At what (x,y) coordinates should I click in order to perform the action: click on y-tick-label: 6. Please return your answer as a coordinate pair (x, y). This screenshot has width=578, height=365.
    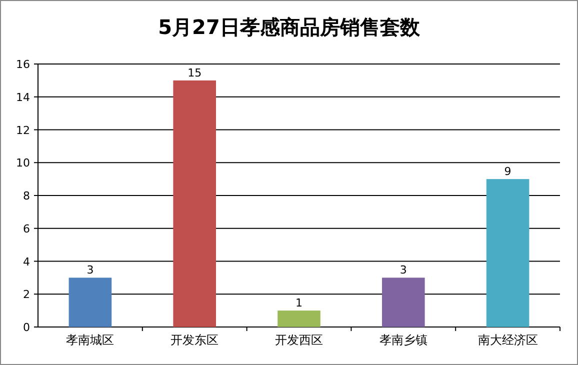
    Looking at the image, I should click on (26, 229).